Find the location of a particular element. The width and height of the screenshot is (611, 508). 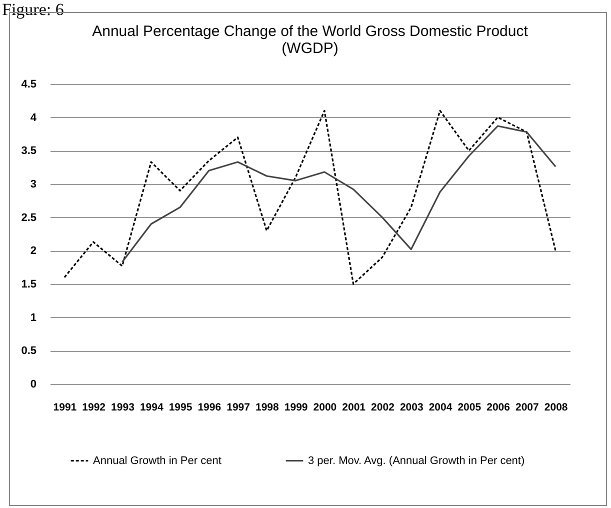

x-tick-label: 1995 is located at coordinates (180, 408).